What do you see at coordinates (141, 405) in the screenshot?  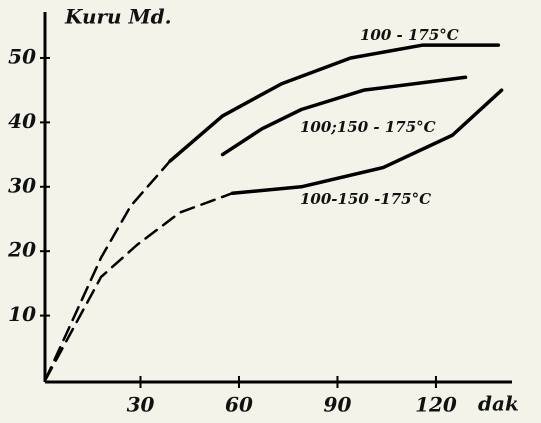 I see `x-tick-label: 30` at bounding box center [141, 405].